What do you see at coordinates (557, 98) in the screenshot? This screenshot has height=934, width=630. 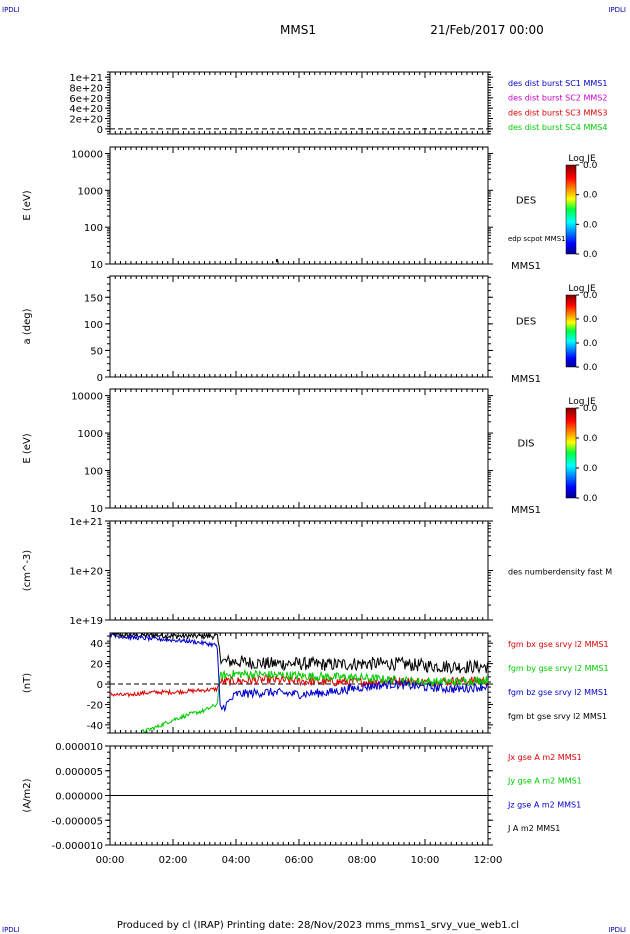 I see `legend-entry: des dist burst SC2 MMS2` at bounding box center [557, 98].